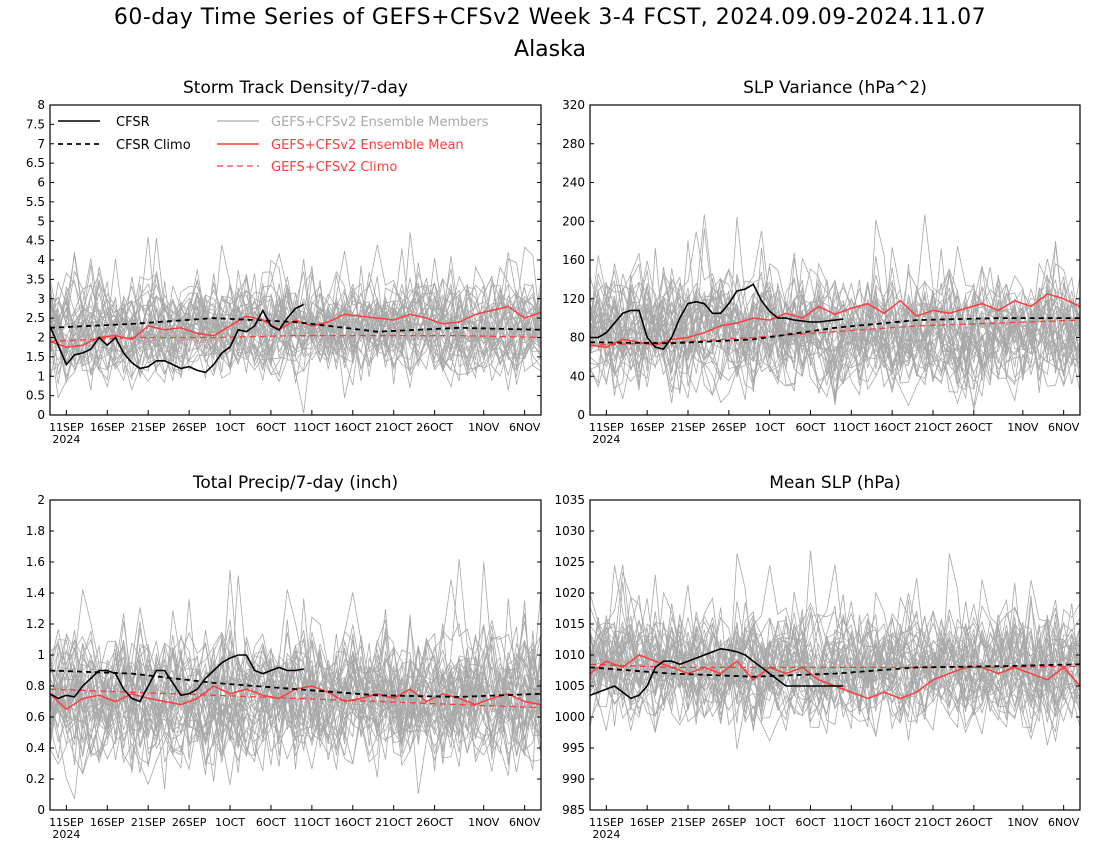 This screenshot has width=1100, height=850. Describe the element at coordinates (577, 338) in the screenshot. I see `y-tick-label: 80` at that location.